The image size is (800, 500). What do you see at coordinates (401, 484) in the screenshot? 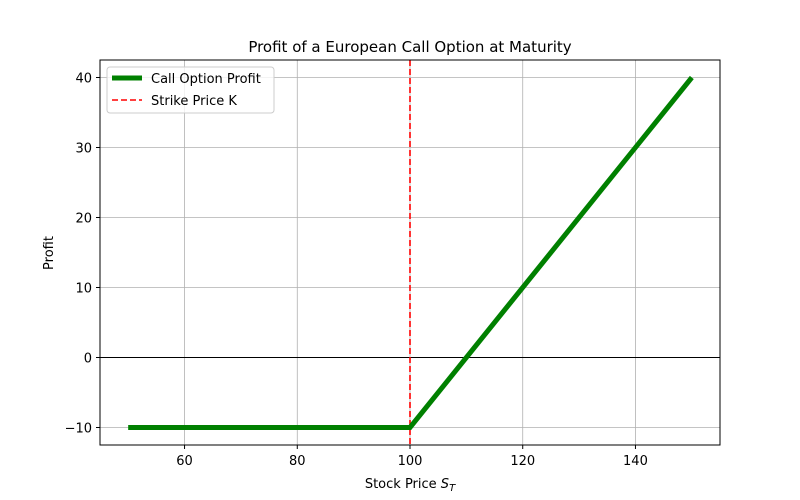
I see `x-axis-label-text: Stock Price` at bounding box center [401, 484].